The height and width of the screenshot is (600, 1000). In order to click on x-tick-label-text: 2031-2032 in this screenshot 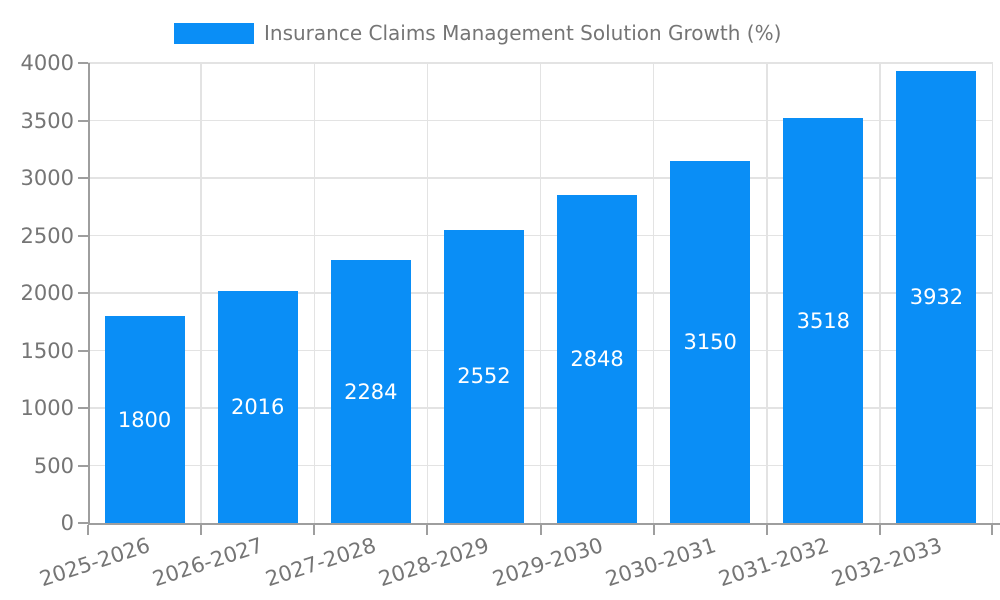, I will do `click(773, 562)`.